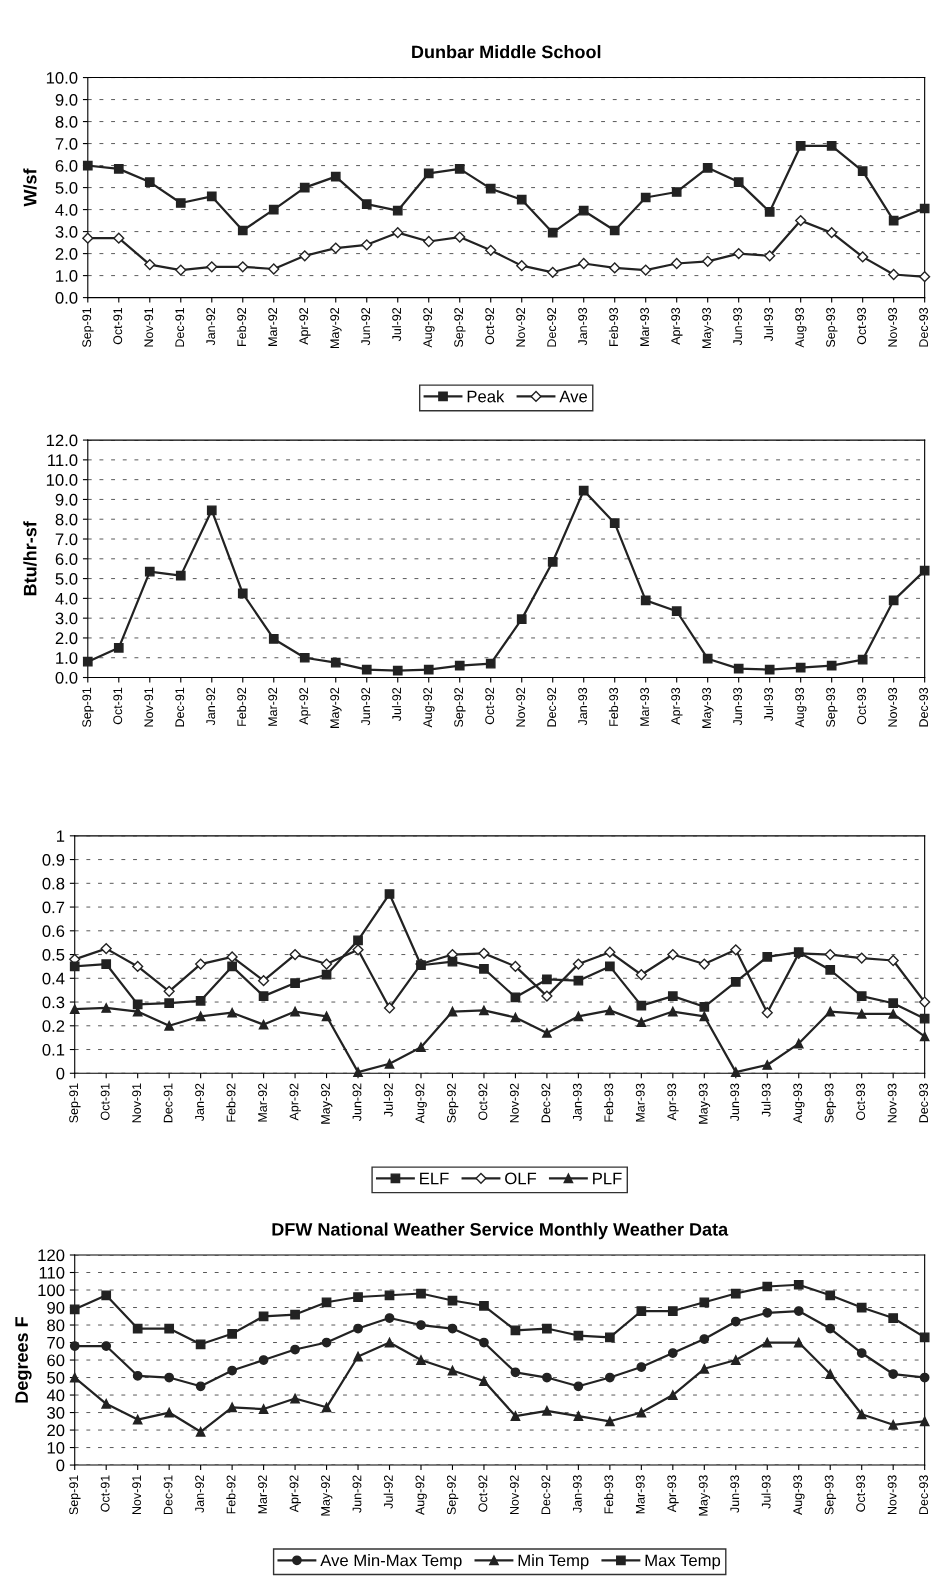  Describe the element at coordinates (768, 704) in the screenshot. I see `x-tick-label: Jul-93` at that location.